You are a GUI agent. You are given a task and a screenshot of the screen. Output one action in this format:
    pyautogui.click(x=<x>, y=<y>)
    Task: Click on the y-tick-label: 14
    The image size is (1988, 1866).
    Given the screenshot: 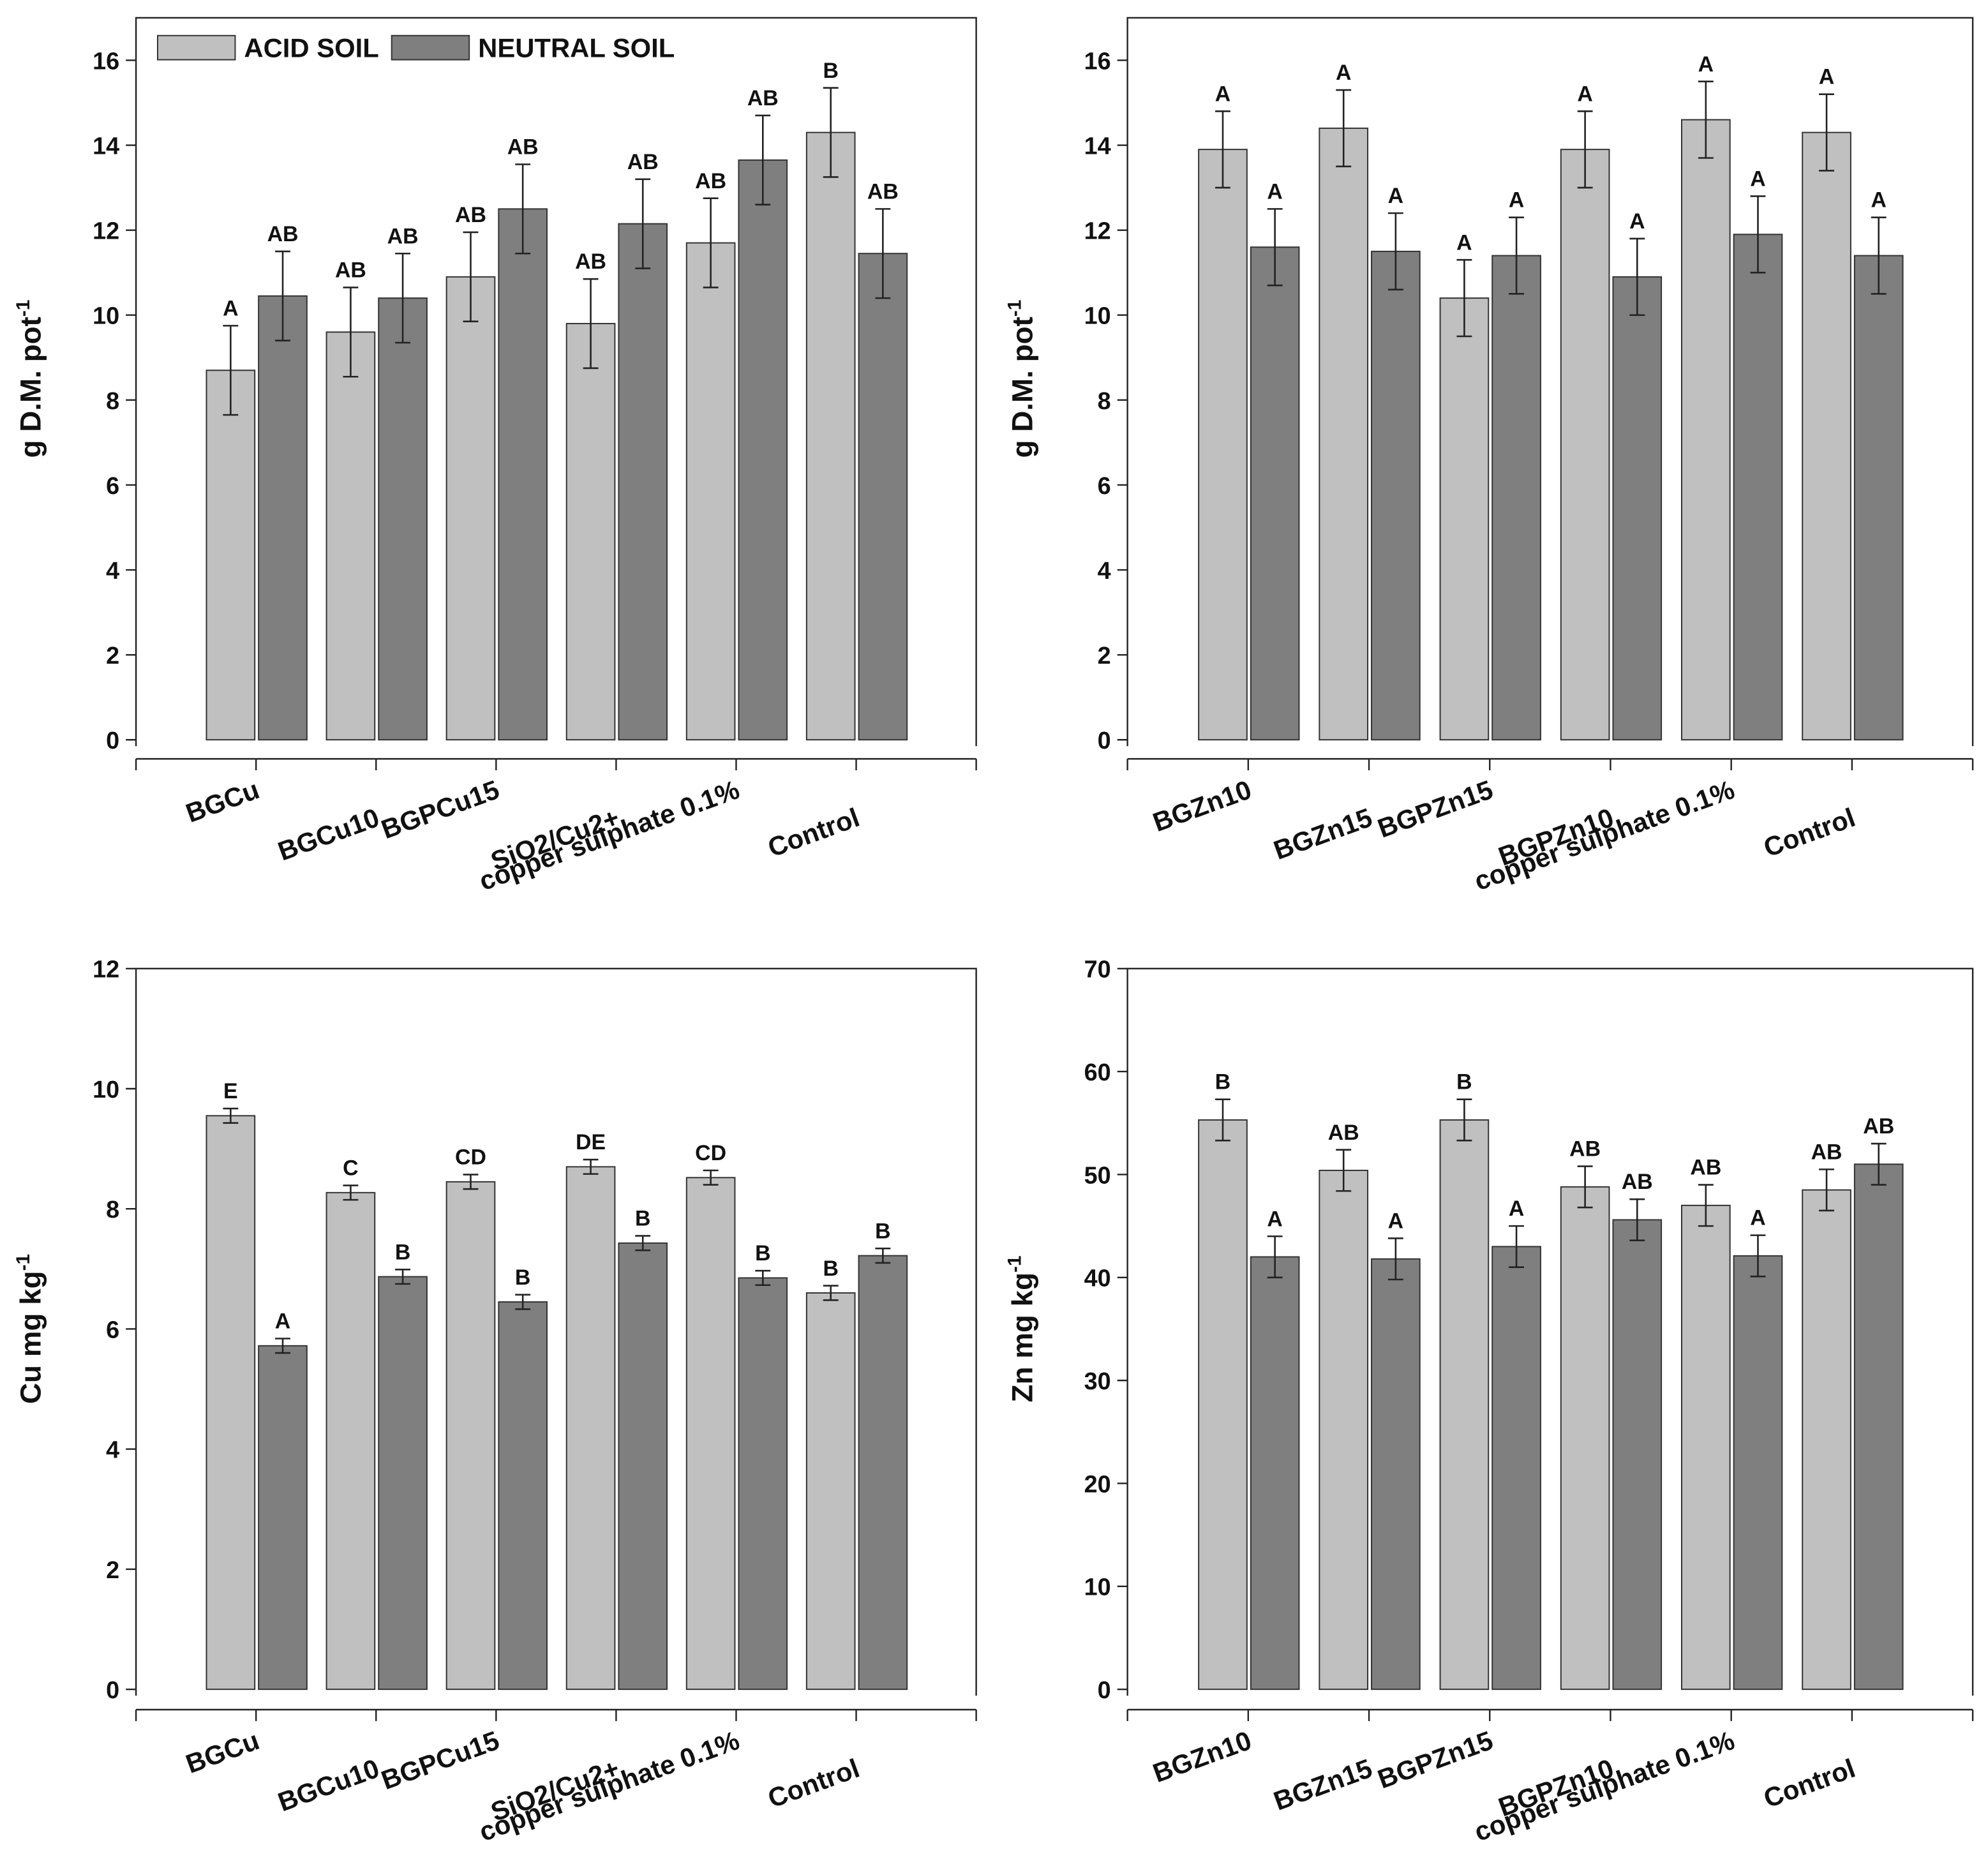 What is the action you would take?
    pyautogui.click(x=106, y=146)
    